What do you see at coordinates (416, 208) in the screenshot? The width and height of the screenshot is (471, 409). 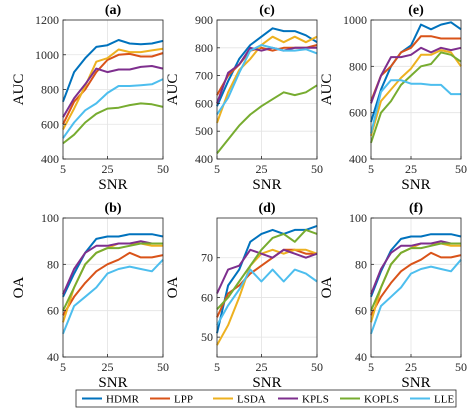 I see `panel-title: (f)` at bounding box center [416, 208].